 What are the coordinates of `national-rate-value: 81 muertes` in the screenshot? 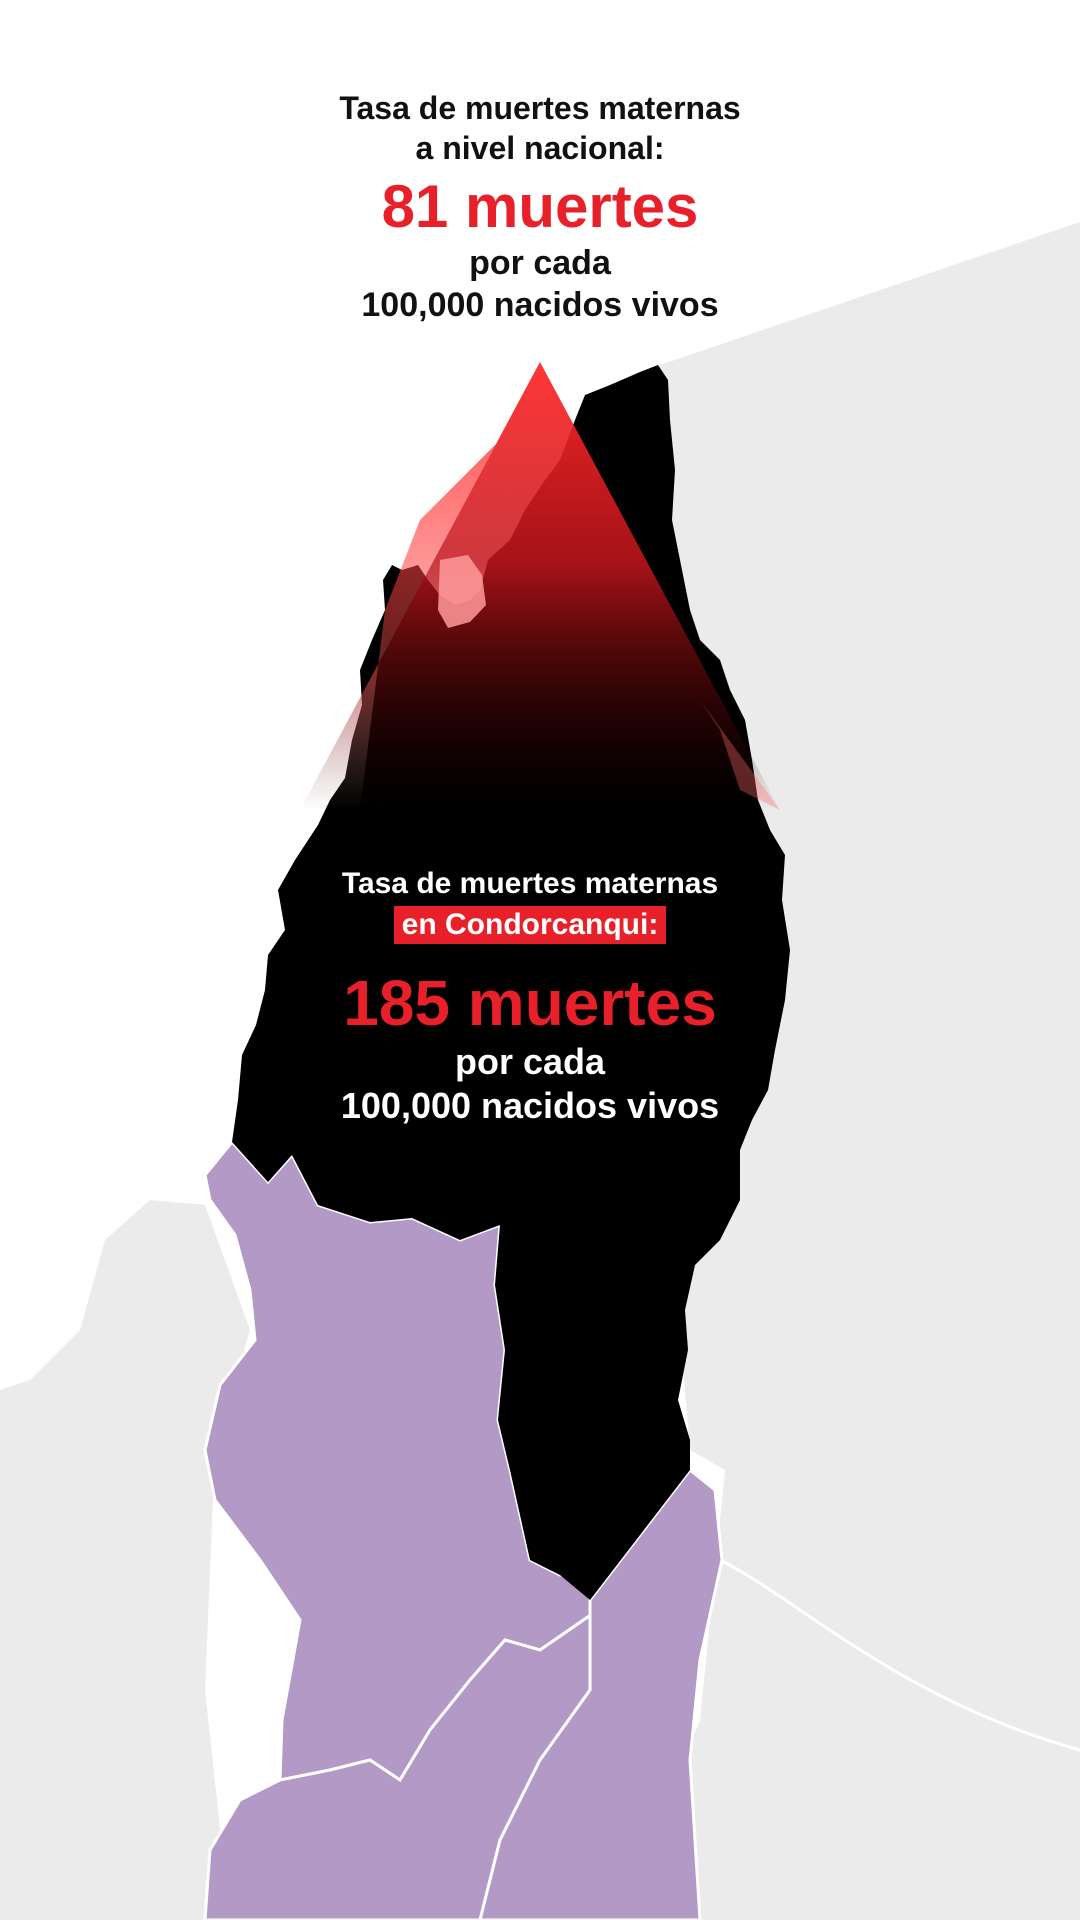 It's located at (540, 206).